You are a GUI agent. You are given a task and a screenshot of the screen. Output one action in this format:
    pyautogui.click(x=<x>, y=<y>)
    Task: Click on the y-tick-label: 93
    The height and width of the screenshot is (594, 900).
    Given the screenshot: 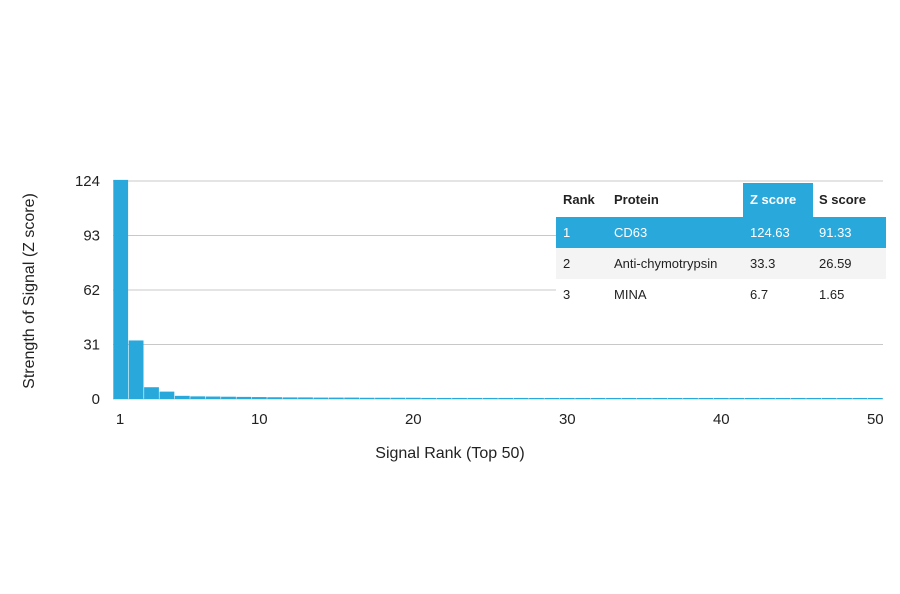 What is the action you would take?
    pyautogui.click(x=91, y=236)
    